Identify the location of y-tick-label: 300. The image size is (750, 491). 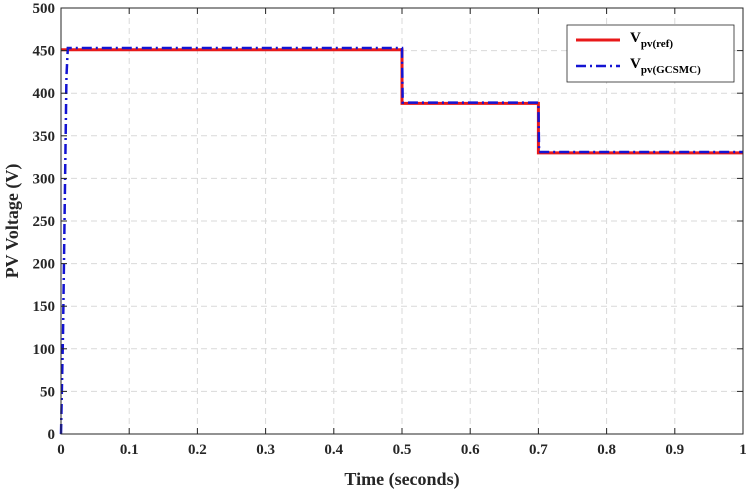
(44, 179).